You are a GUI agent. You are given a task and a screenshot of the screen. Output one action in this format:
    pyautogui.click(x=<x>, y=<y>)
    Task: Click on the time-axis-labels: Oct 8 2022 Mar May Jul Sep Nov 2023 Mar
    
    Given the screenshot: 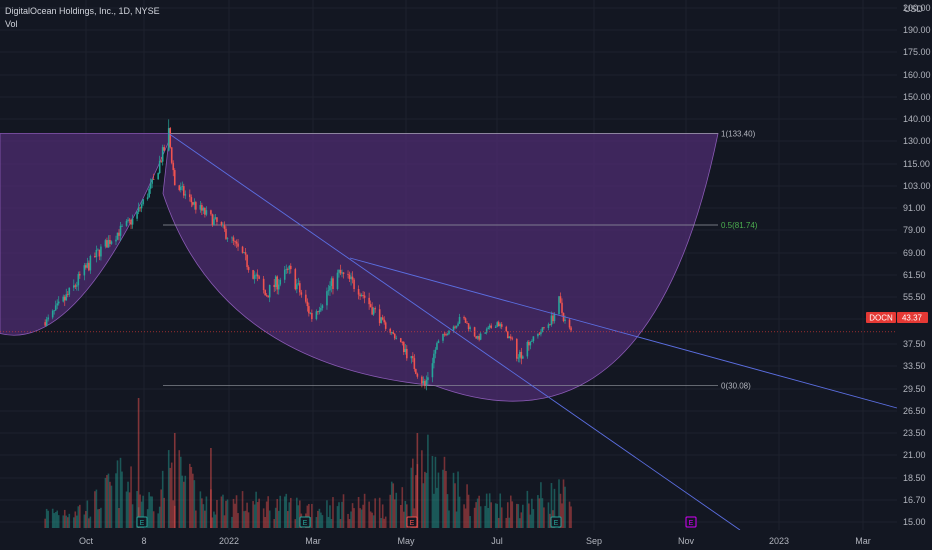 What is the action you would take?
    pyautogui.click(x=475, y=541)
    